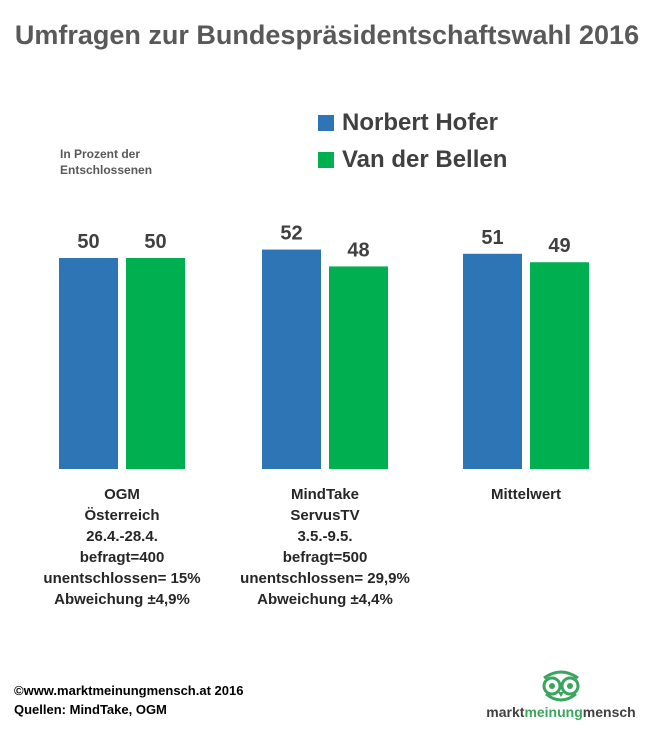  I want to click on legend-label-norbert-hofer: Norbert Hofer, so click(420, 122).